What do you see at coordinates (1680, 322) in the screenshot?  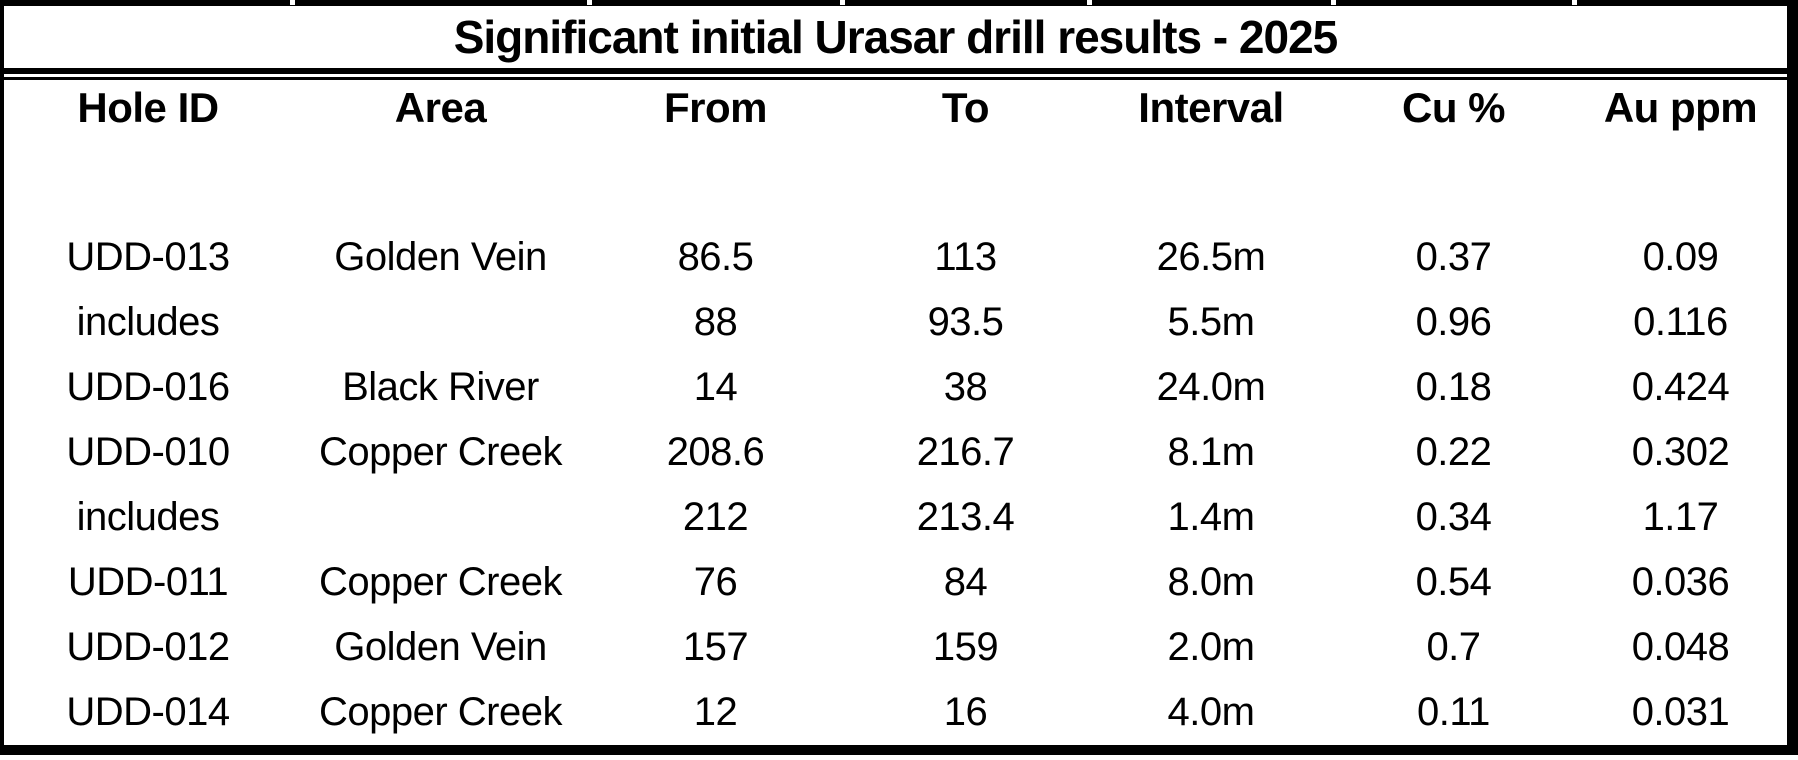 I see `cell-au-ppm: 0.116` at bounding box center [1680, 322].